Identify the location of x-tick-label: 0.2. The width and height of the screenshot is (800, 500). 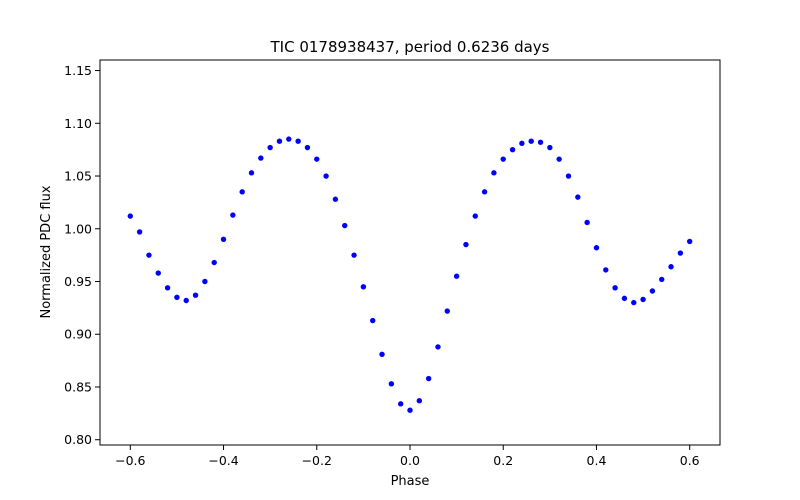
(503, 460).